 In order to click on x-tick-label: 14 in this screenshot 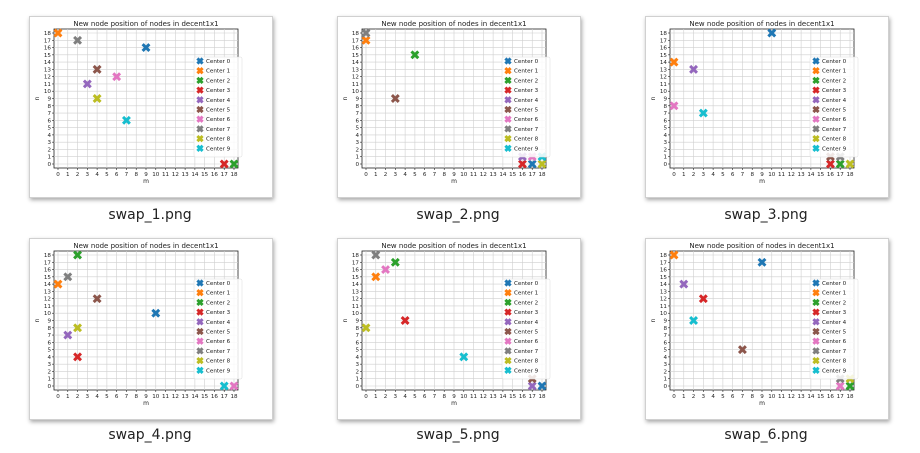, I will do `click(503, 397)`.